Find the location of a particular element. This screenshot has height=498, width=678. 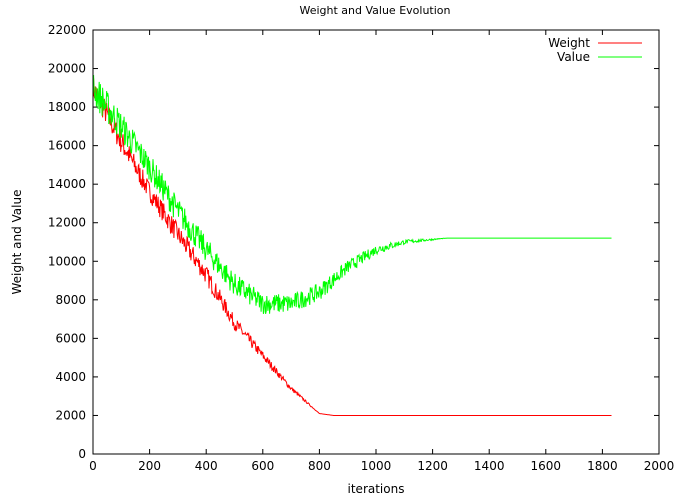

y-tick-label: 4000 is located at coordinates (70, 377).